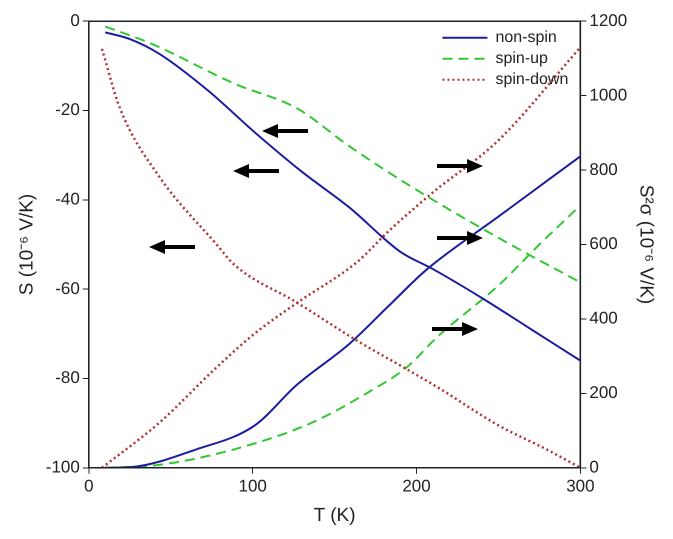 The width and height of the screenshot is (673, 539). What do you see at coordinates (89, 486) in the screenshot?
I see `x-tick-label: 0` at bounding box center [89, 486].